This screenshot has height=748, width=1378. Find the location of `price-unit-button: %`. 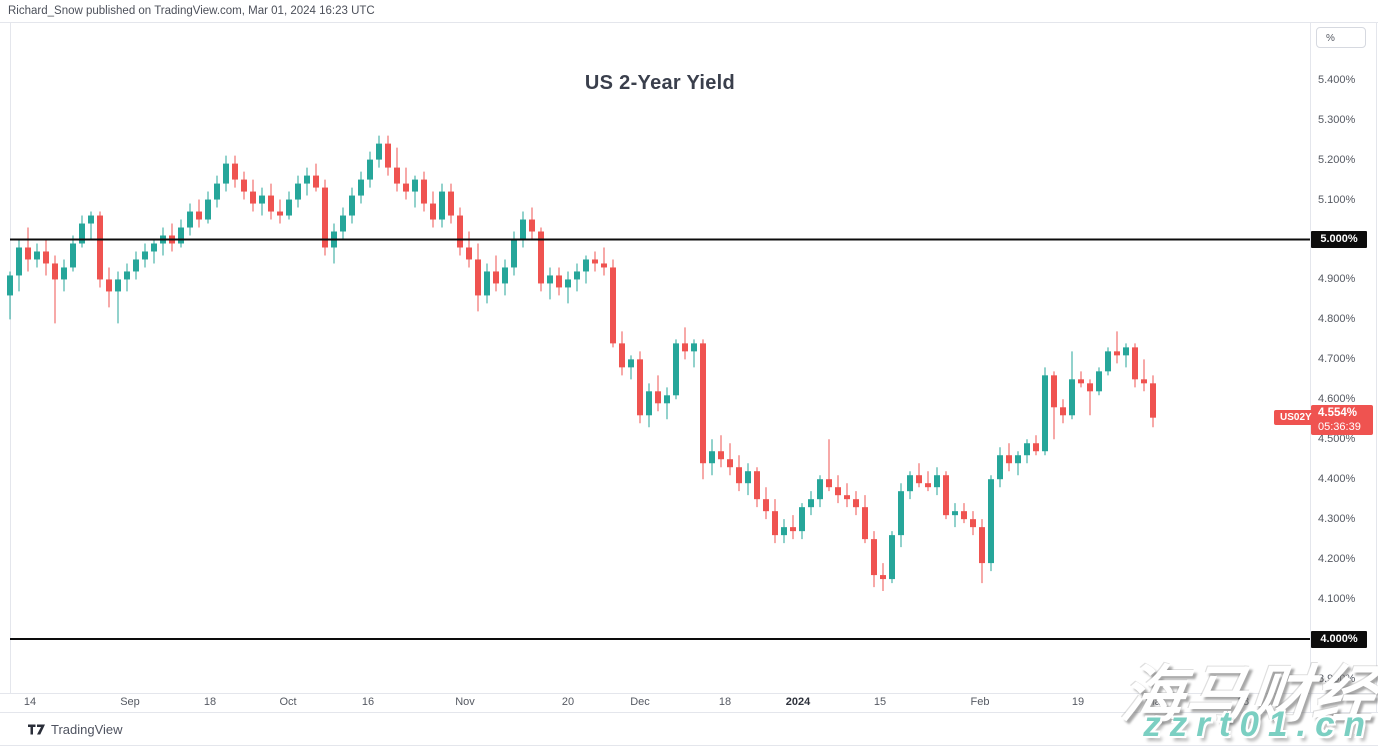

price-unit-button: % is located at coordinates (1341, 37).